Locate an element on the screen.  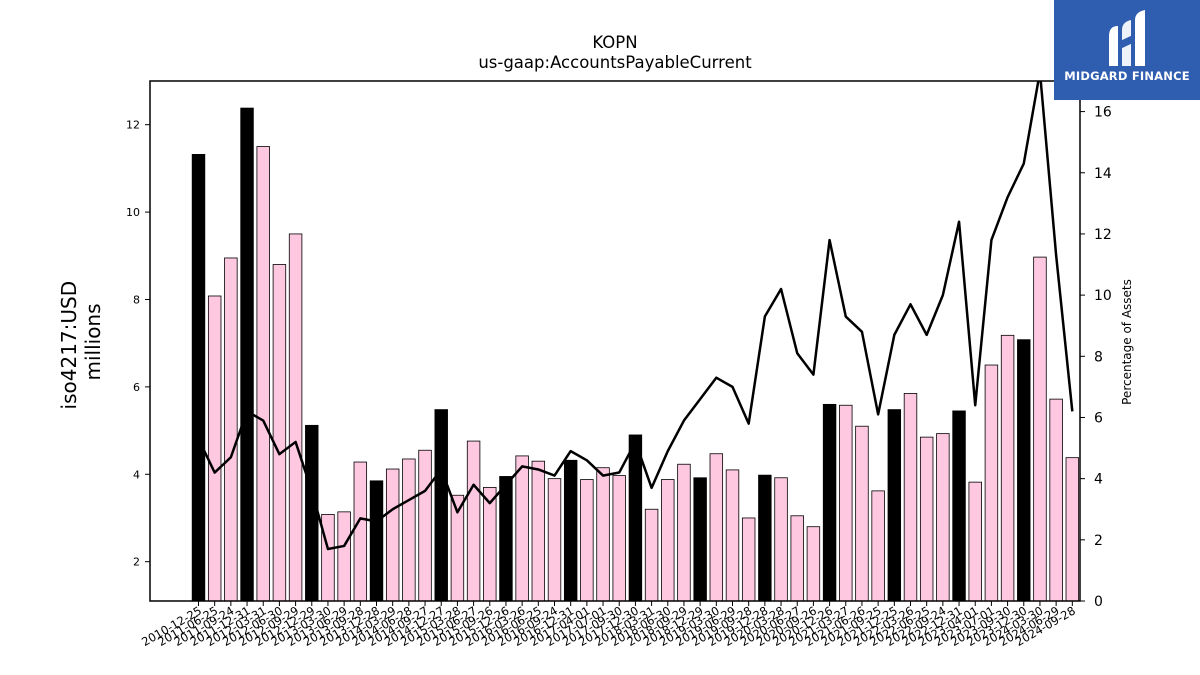
y2-tick-label-8: 8 is located at coordinates (1098, 357).